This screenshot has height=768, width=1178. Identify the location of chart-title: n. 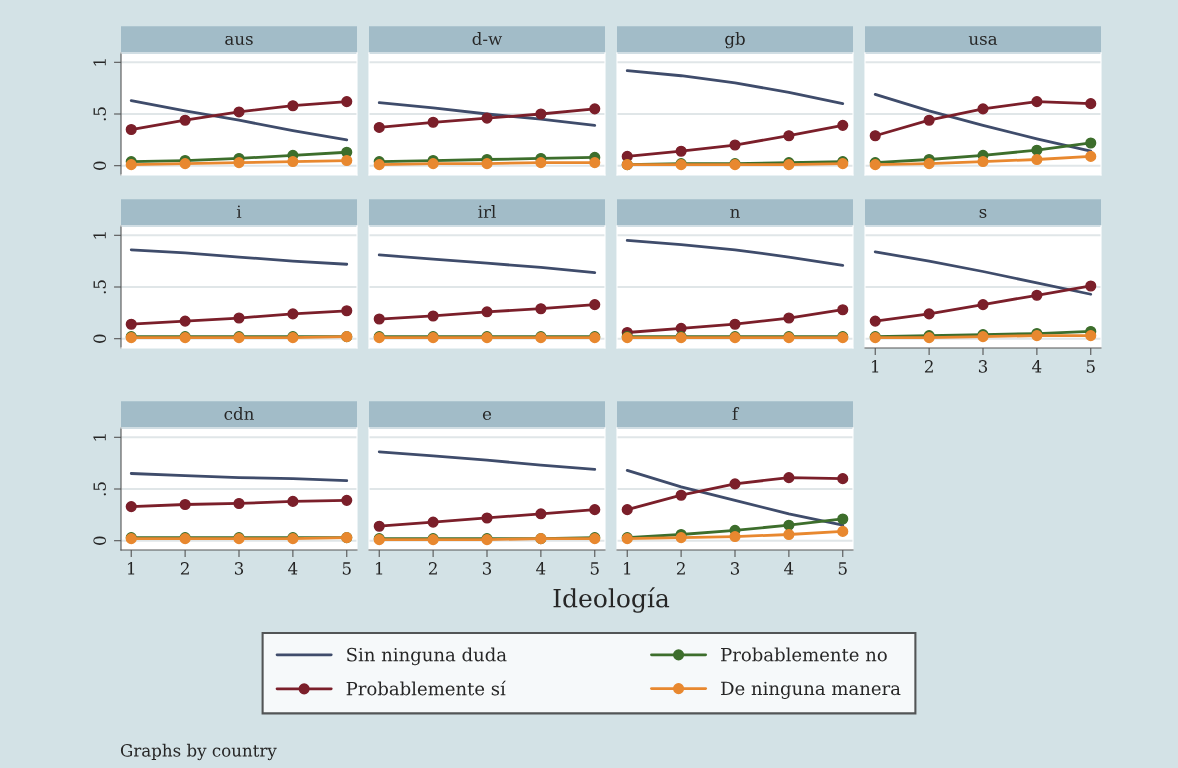
(735, 213).